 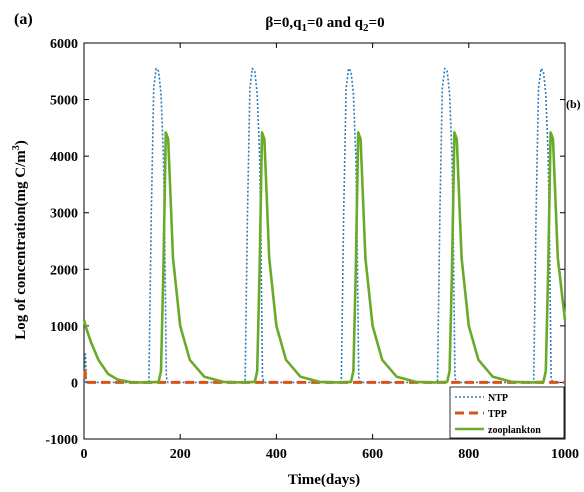 I want to click on y-tick-label: 6000, so click(x=64, y=44).